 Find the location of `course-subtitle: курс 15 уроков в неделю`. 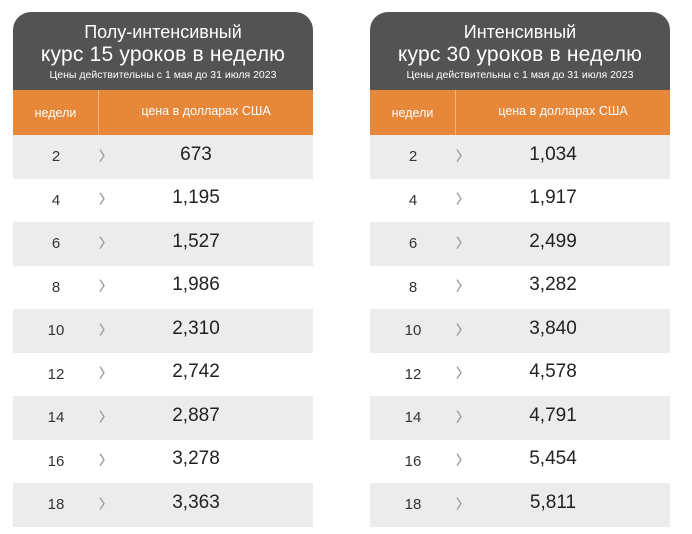

course-subtitle: курс 15 уроков в неделю is located at coordinates (163, 54).